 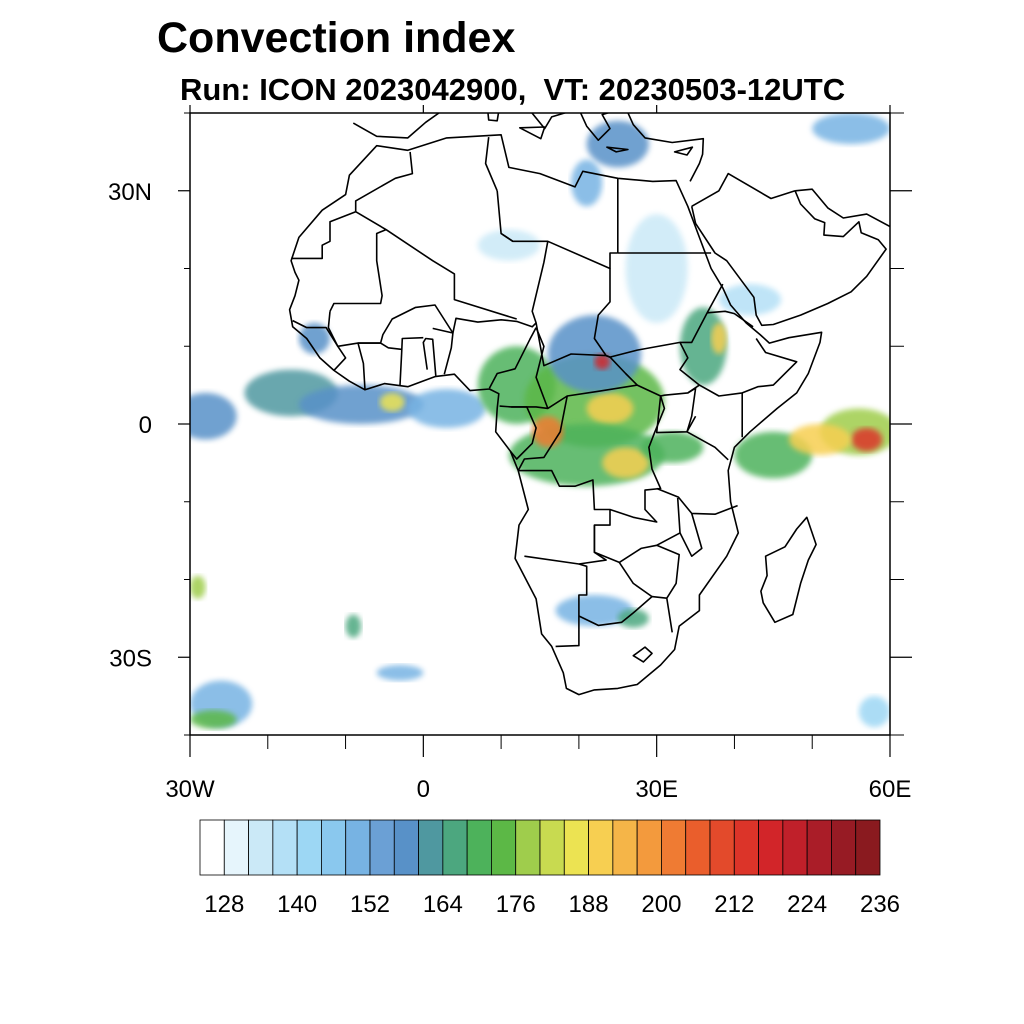 What do you see at coordinates (661, 904) in the screenshot?
I see `colorbar-label: 200` at bounding box center [661, 904].